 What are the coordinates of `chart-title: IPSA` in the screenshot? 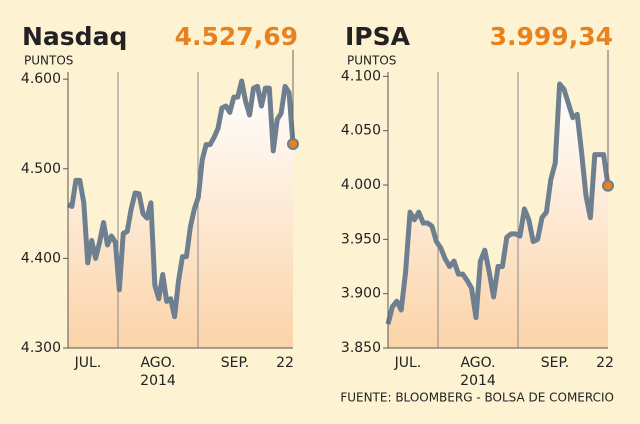 It's located at (378, 36).